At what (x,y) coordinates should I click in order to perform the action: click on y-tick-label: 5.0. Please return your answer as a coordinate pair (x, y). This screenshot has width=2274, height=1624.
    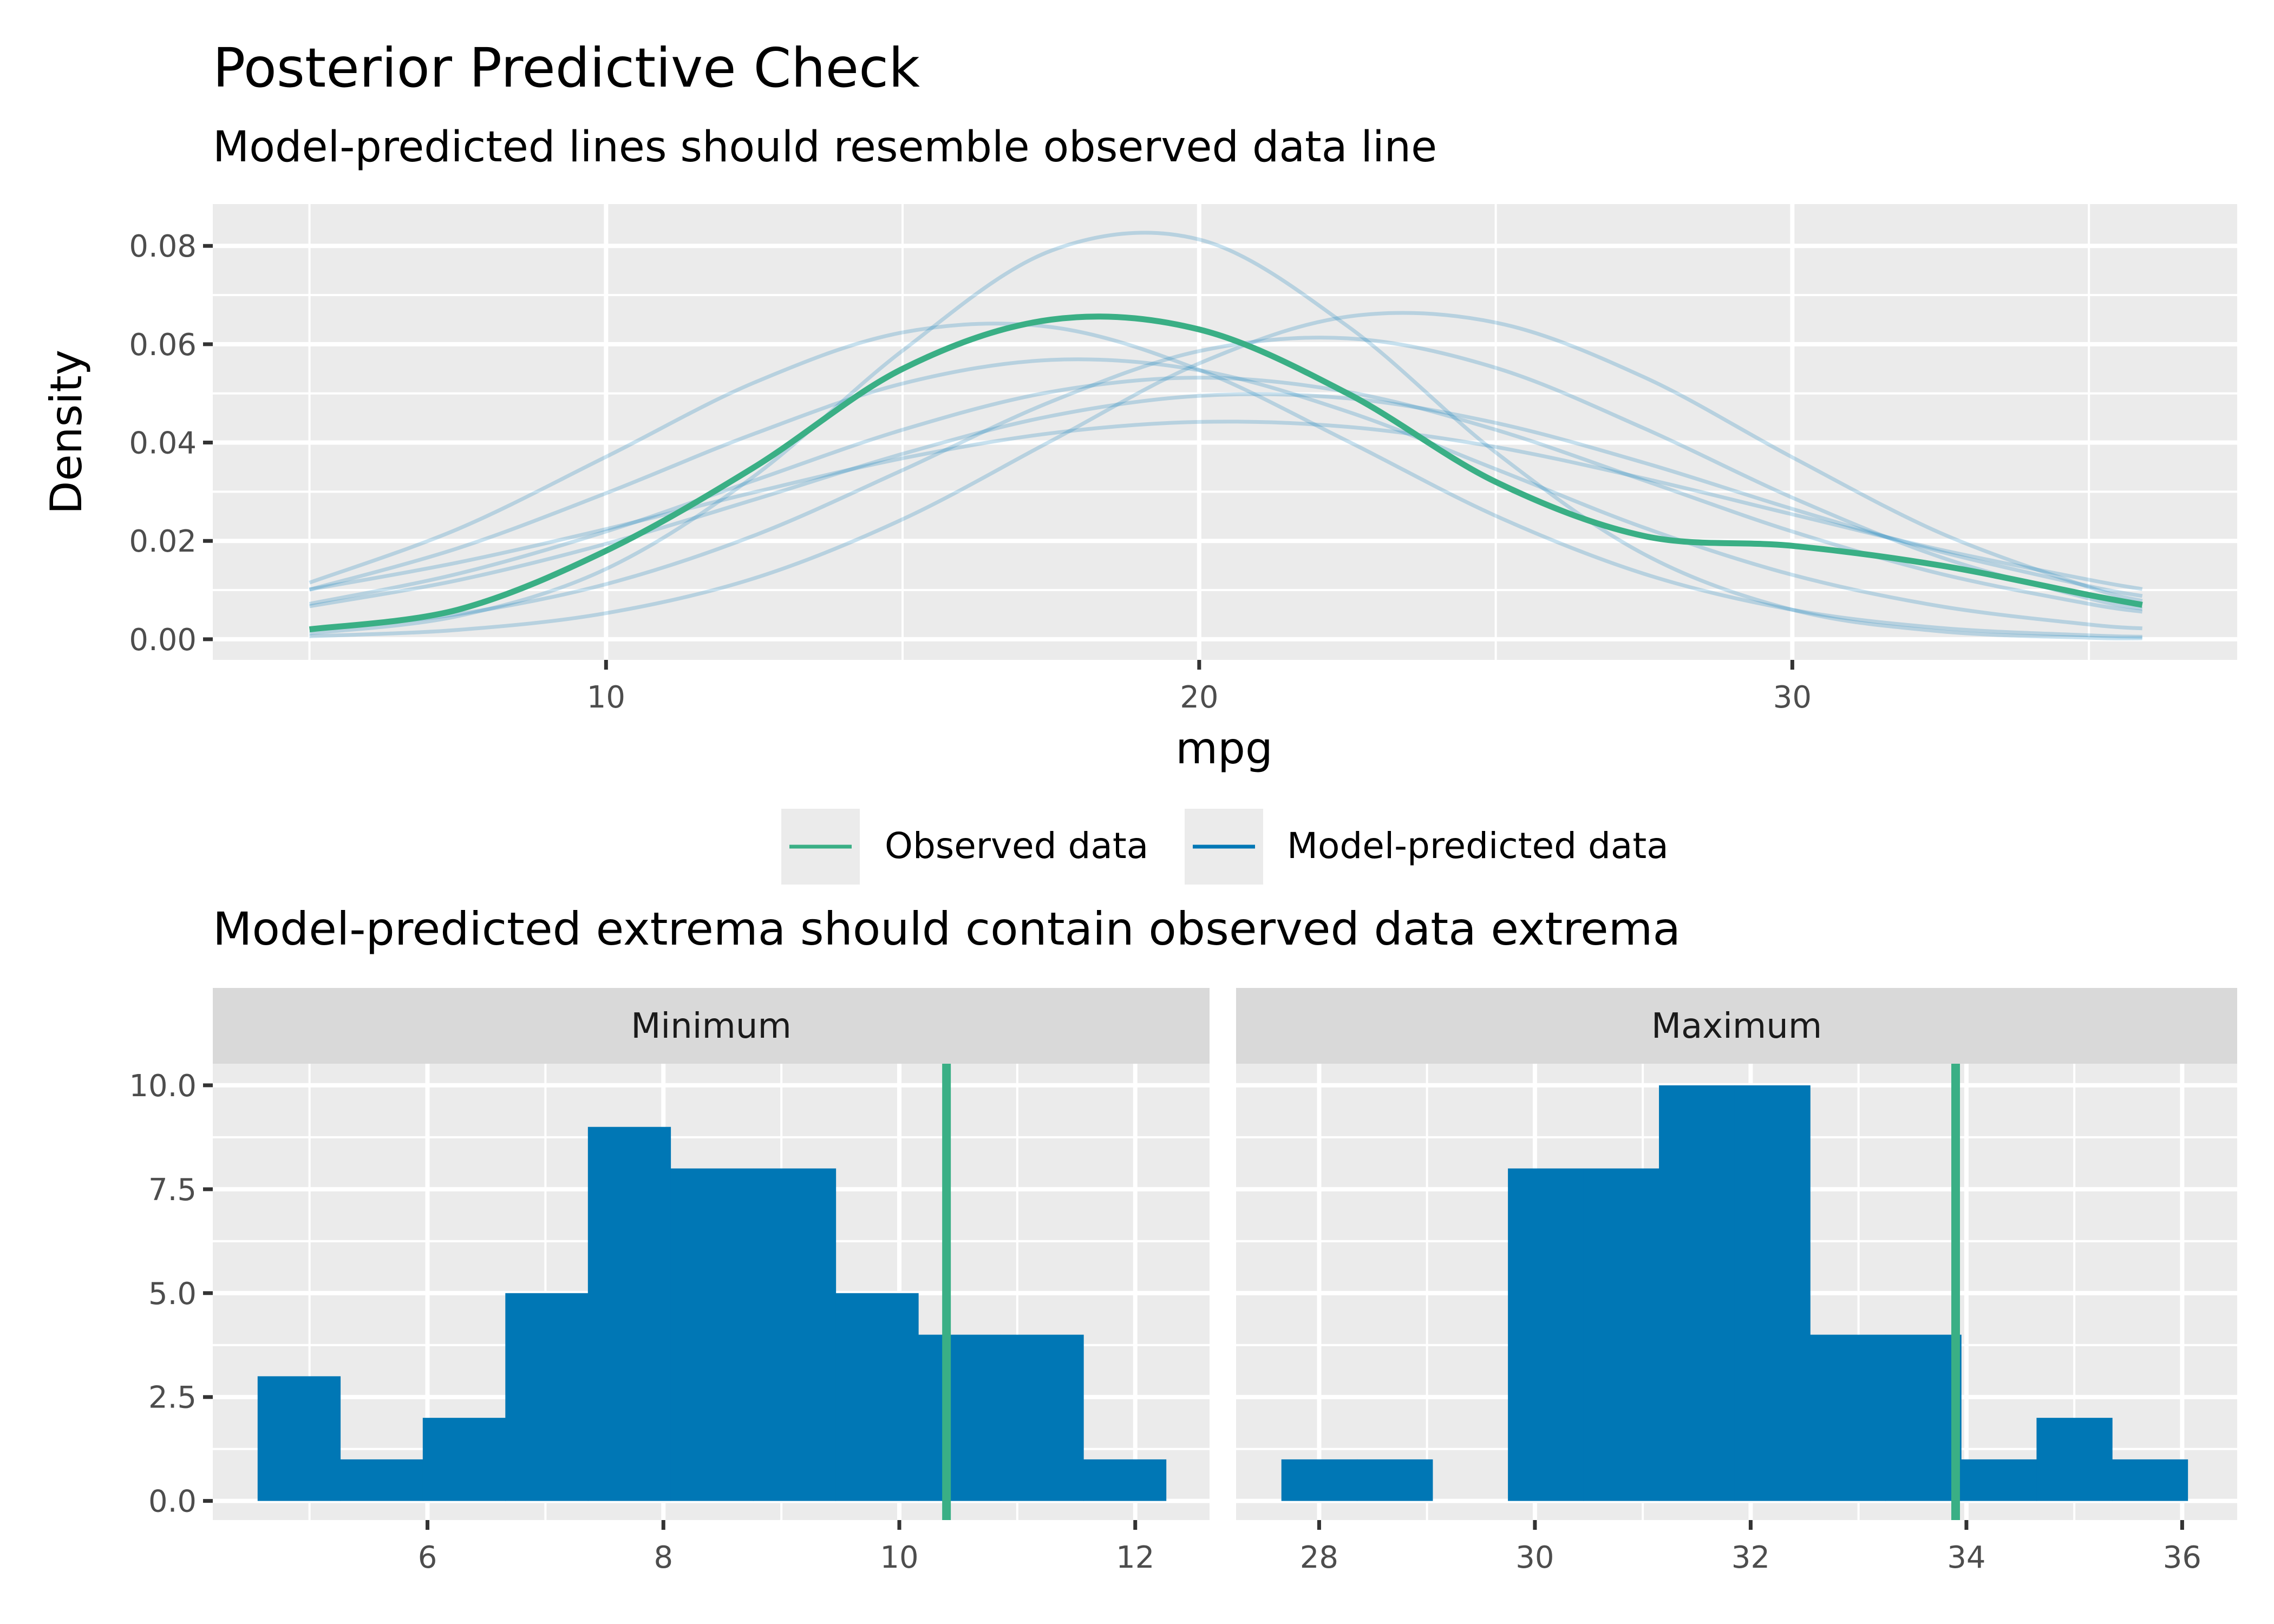
    Looking at the image, I should click on (172, 1294).